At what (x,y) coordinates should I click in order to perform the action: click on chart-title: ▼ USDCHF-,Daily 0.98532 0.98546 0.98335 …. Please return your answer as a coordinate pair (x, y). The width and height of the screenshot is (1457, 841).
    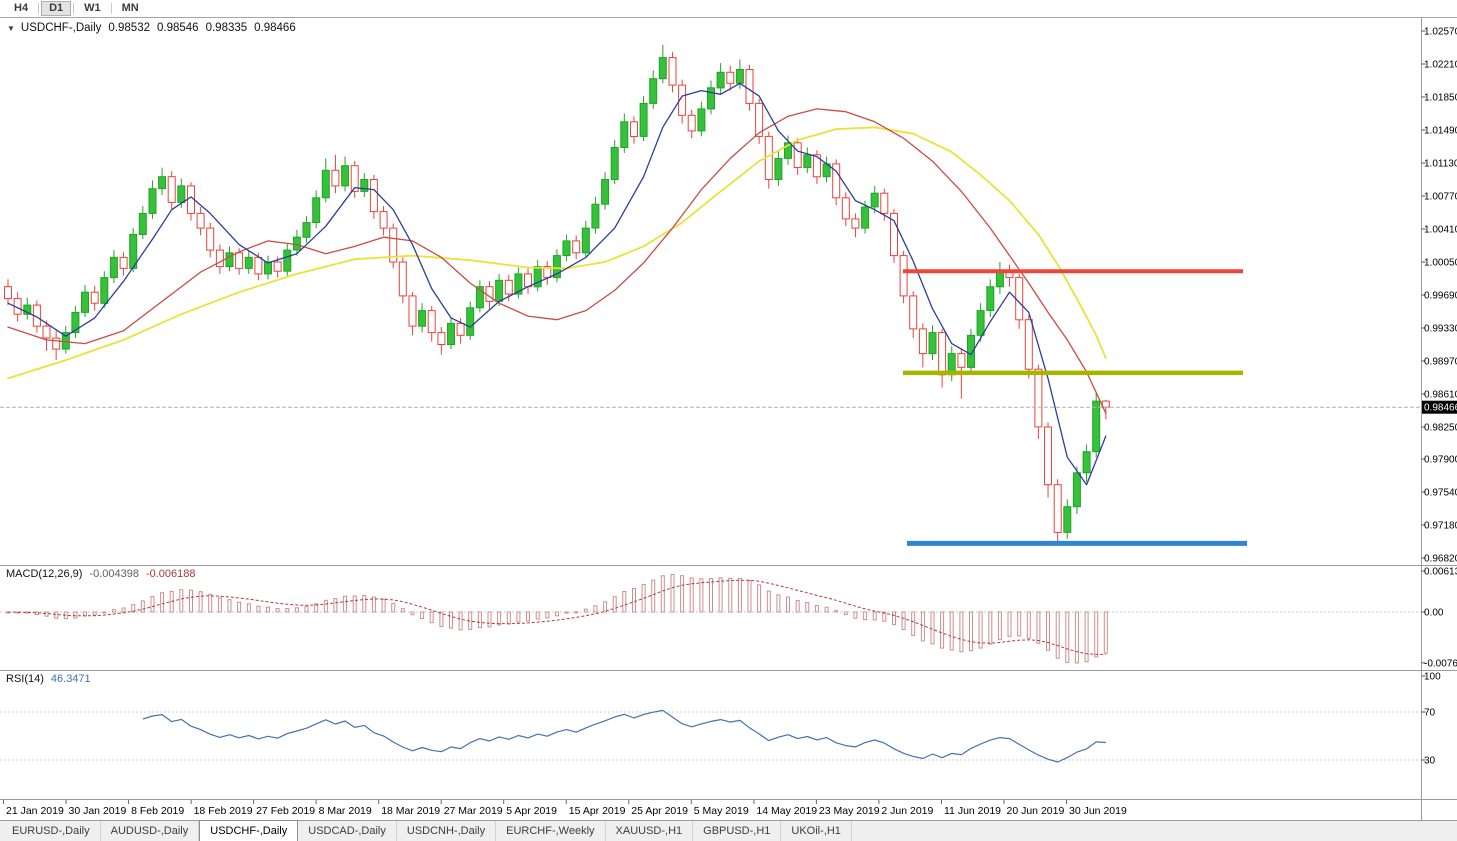
    Looking at the image, I should click on (151, 28).